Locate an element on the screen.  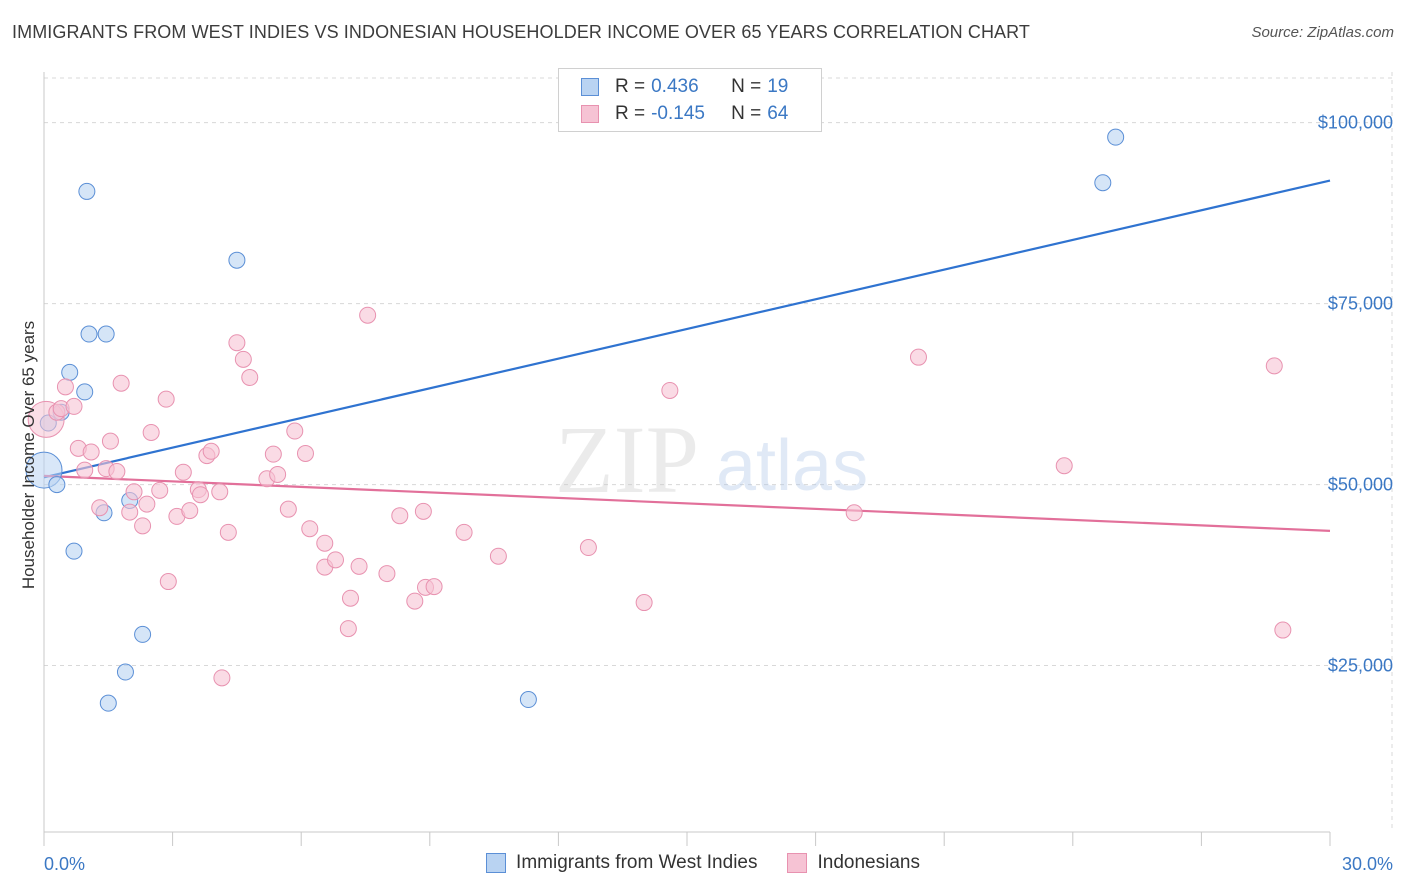
y-tick-label: $100,000 is located at coordinates (1355, 123).